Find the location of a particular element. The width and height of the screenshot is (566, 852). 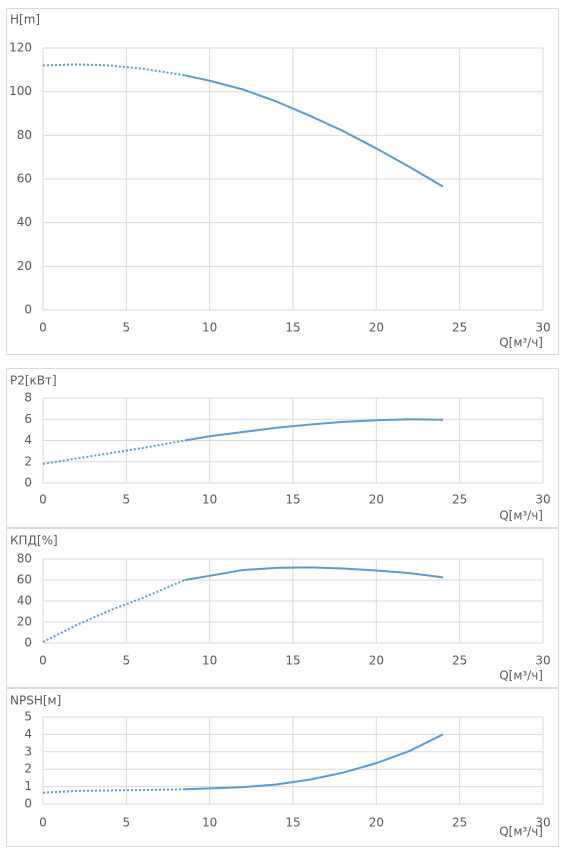

chart-title: P2[кВт] is located at coordinates (33, 381).